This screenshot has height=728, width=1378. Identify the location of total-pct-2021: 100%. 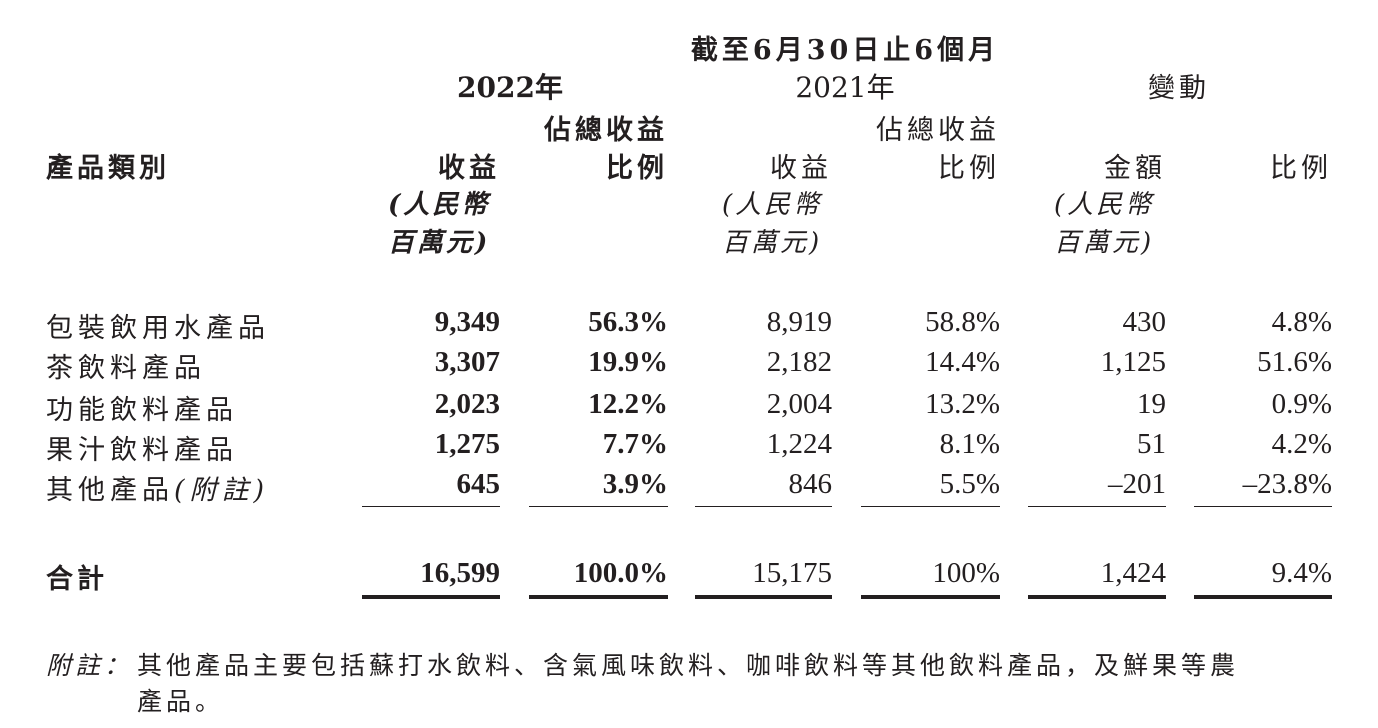
(966, 573).